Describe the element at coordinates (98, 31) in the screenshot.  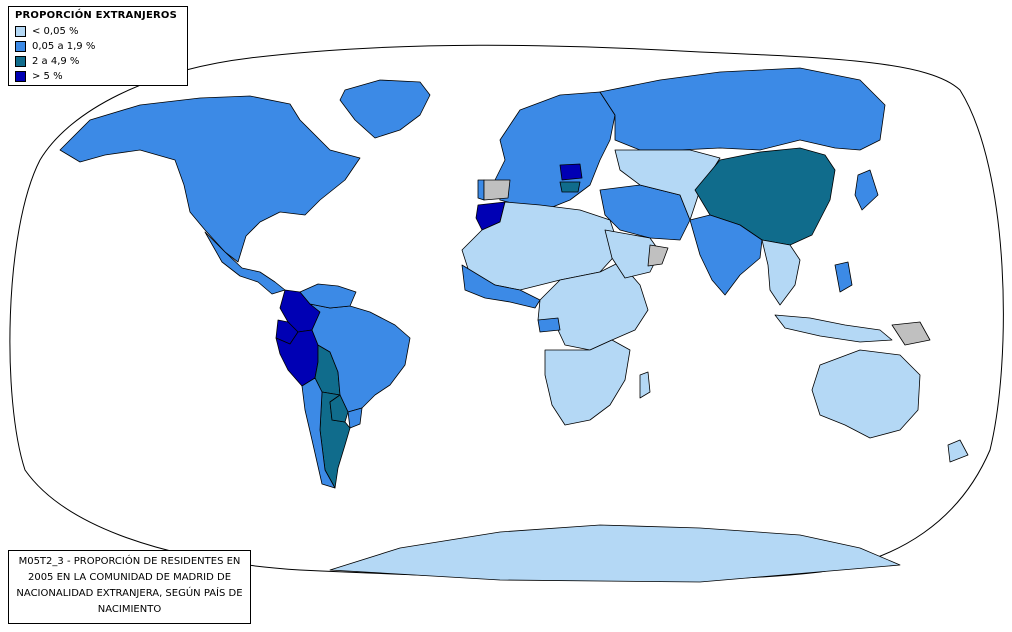
I see `legend-item: < 0,05 %` at that location.